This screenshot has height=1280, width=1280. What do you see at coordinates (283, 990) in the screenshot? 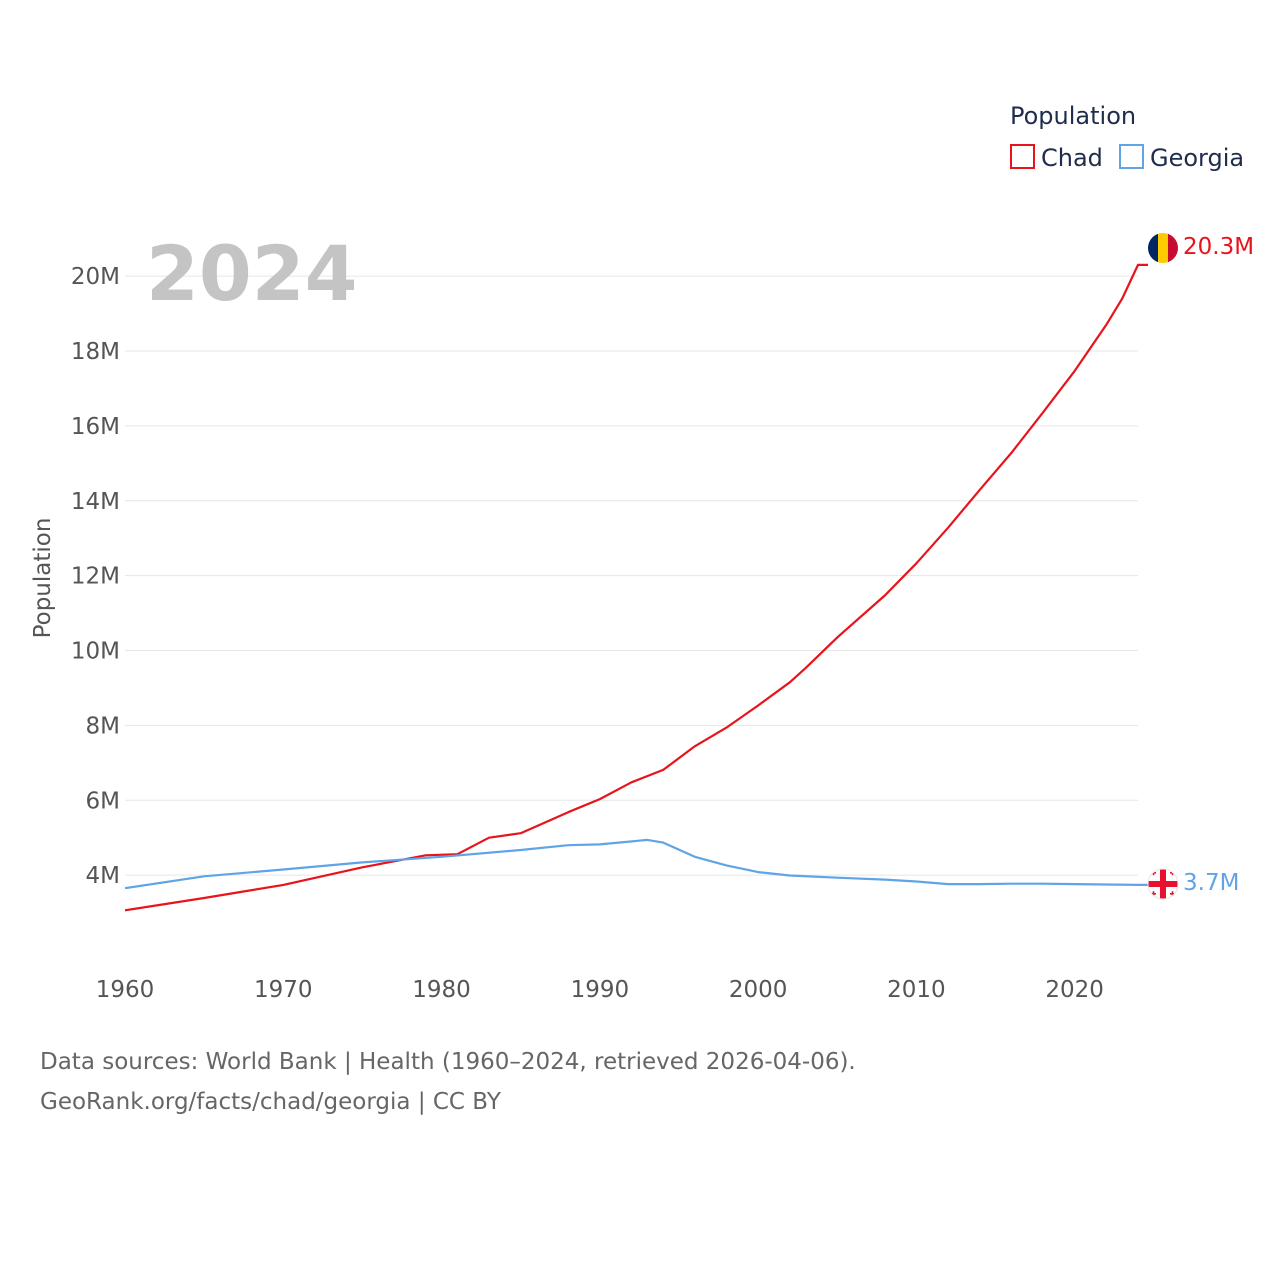
I see `x-tick-label: 1970` at bounding box center [283, 990].